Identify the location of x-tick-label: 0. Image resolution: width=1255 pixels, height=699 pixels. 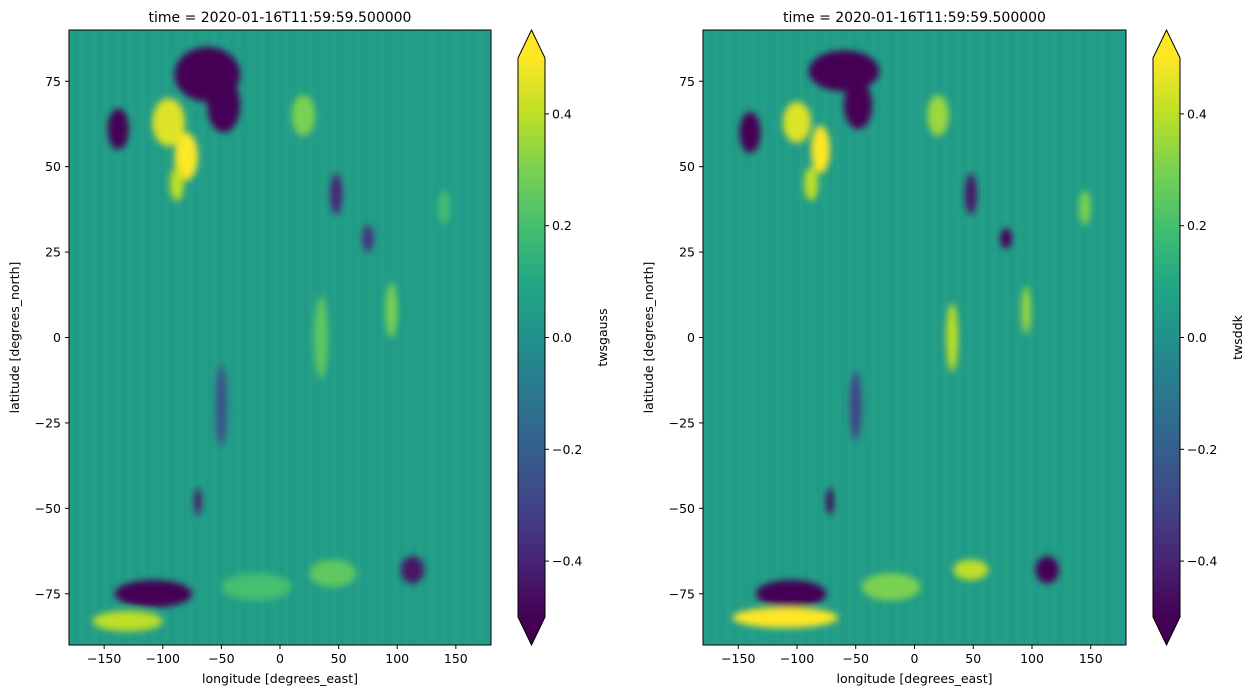
(280, 658).